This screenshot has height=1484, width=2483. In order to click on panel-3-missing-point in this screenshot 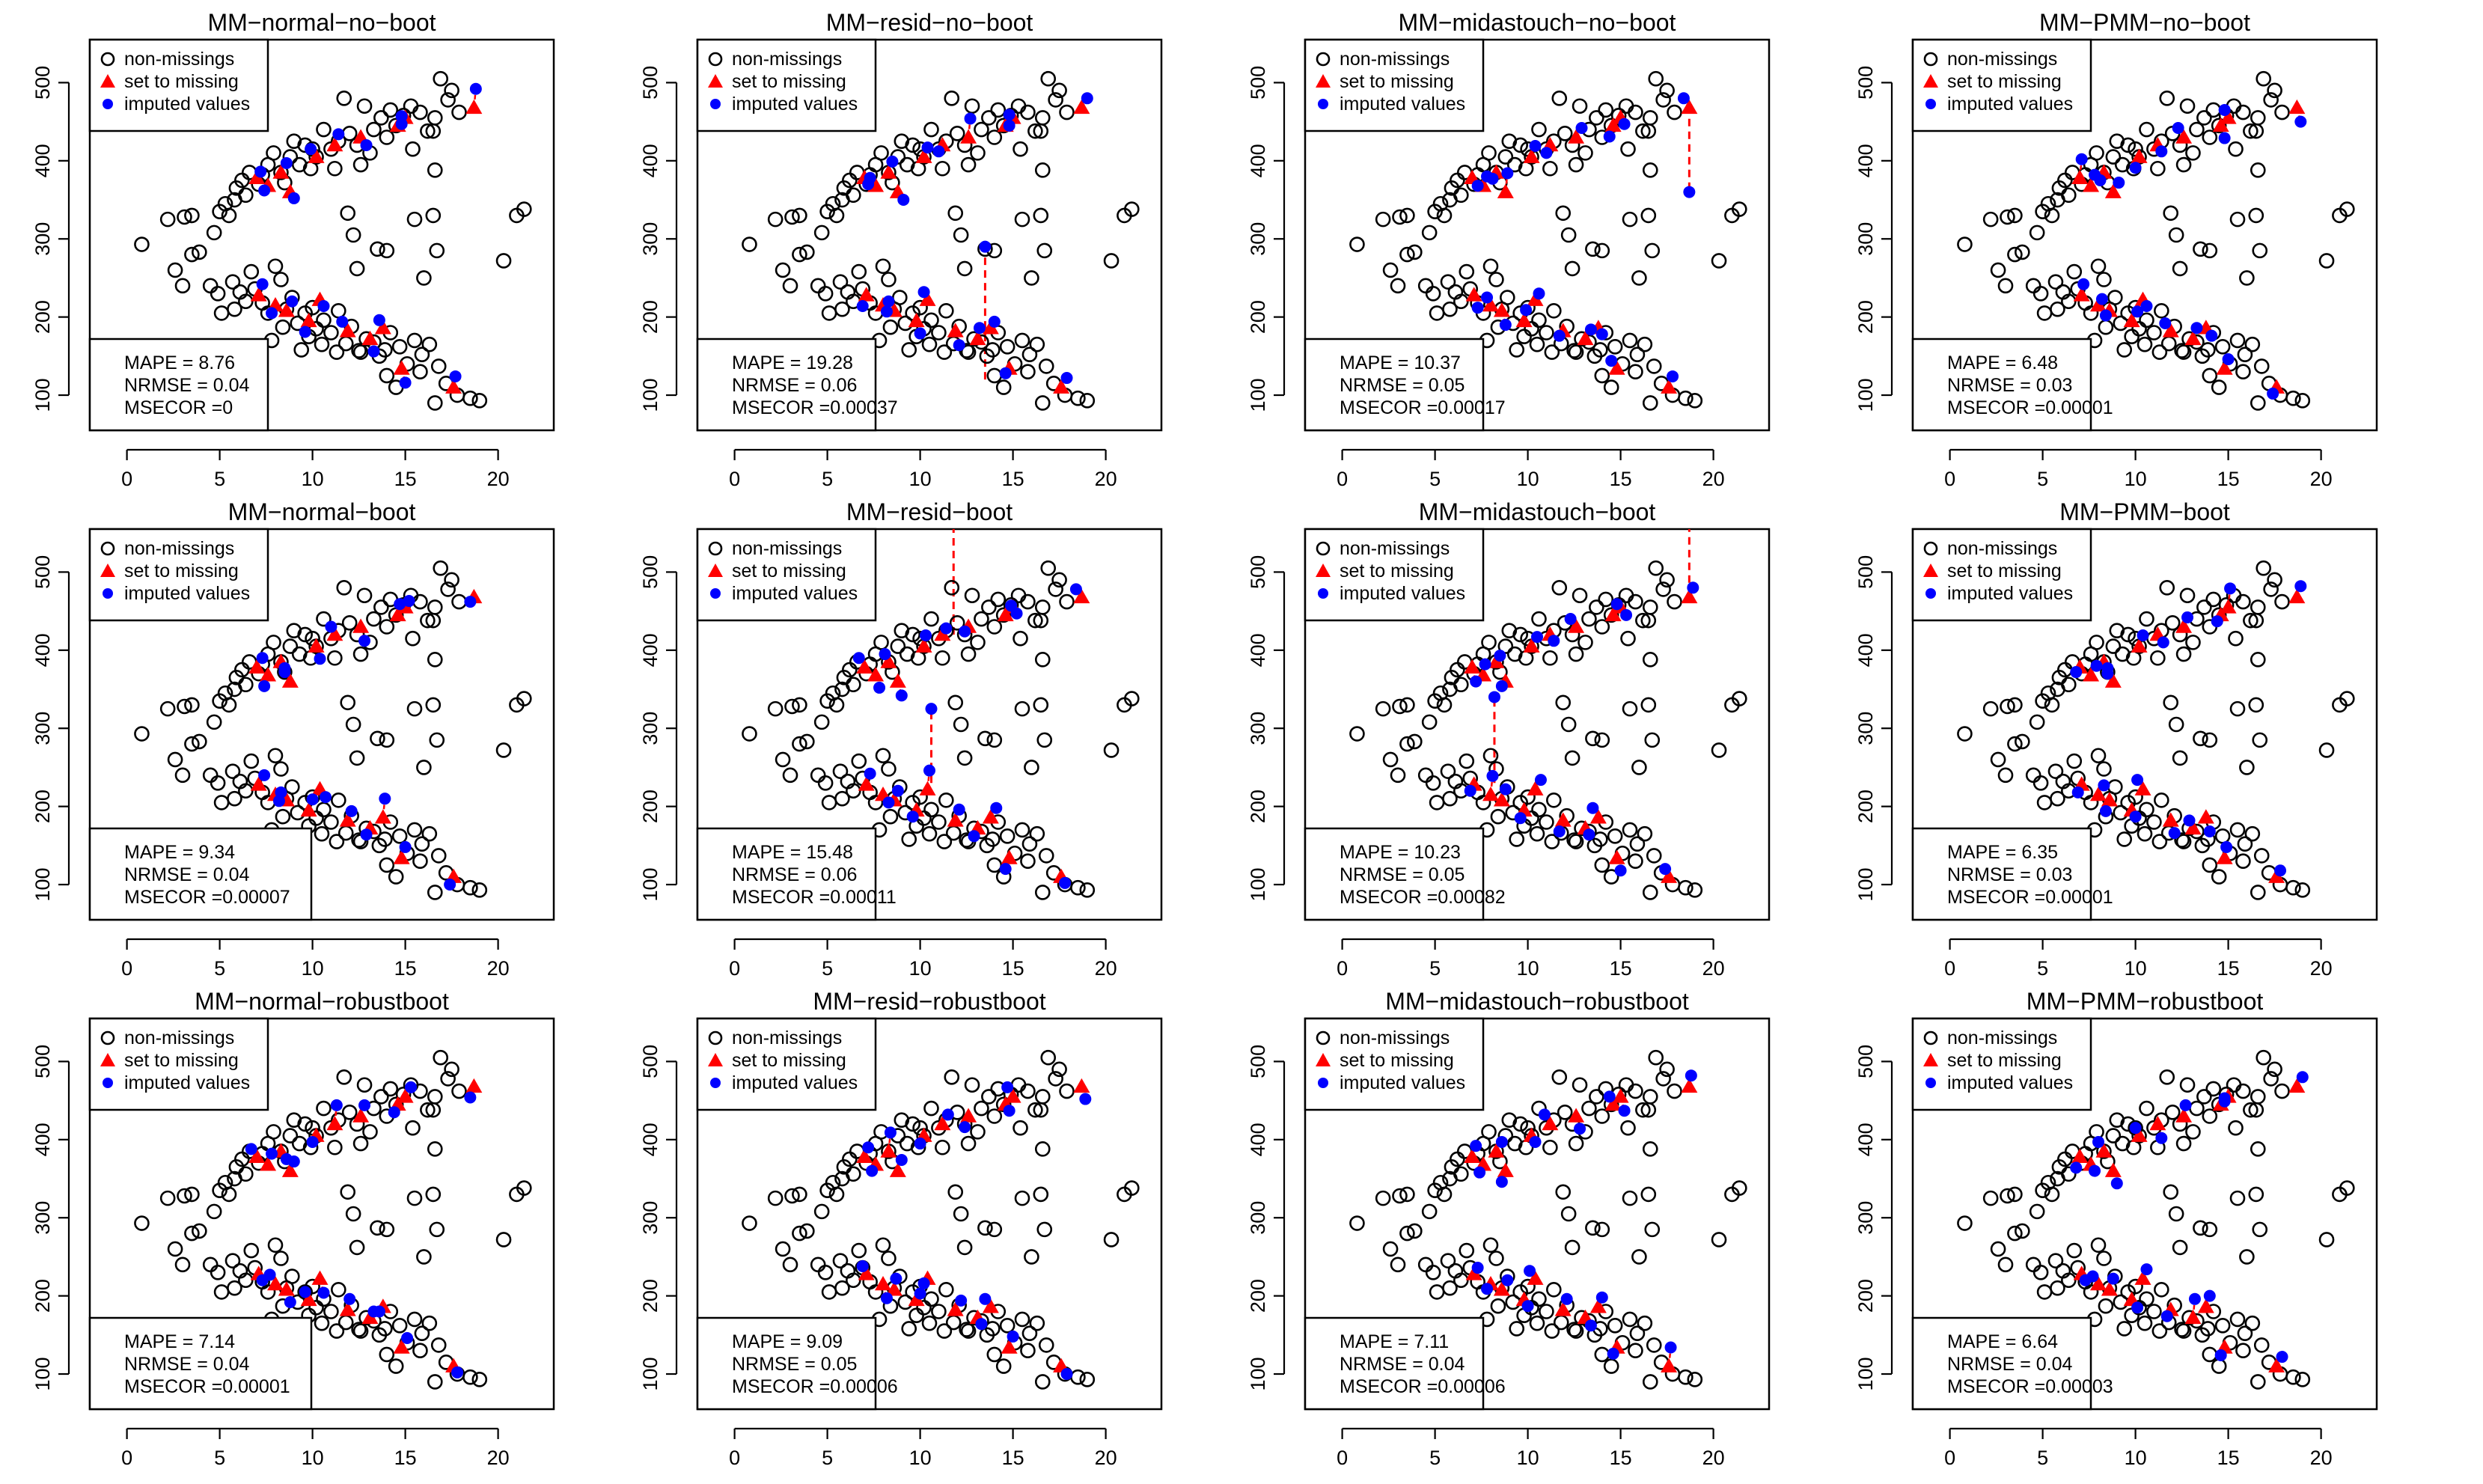, I will do `click(1524, 320)`.